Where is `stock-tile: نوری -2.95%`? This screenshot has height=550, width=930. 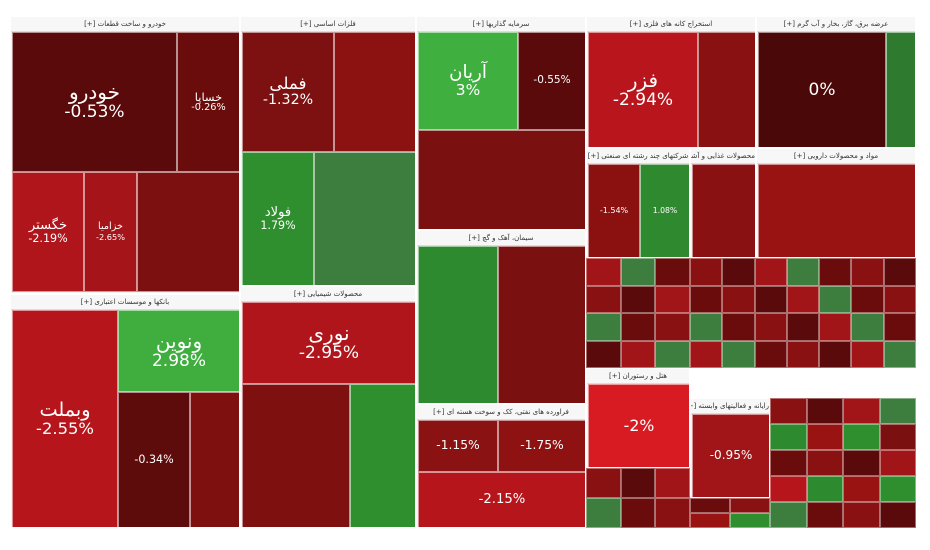 stock-tile: نوری -2.95% is located at coordinates (328, 343).